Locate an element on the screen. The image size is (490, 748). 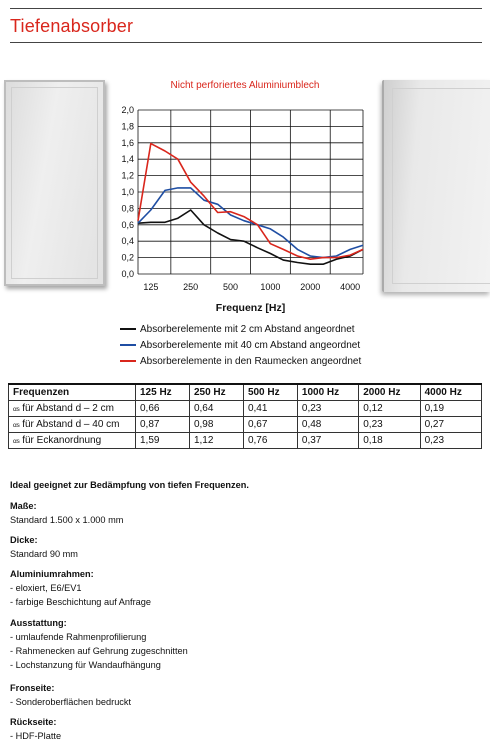
row-label-text: für Eckanordnung is located at coordinates (62, 440).